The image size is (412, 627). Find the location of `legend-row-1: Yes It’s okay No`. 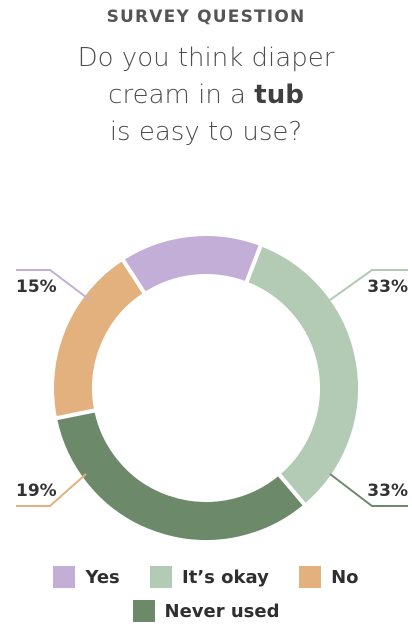

legend-row-1: Yes It’s okay No is located at coordinates (206, 579).